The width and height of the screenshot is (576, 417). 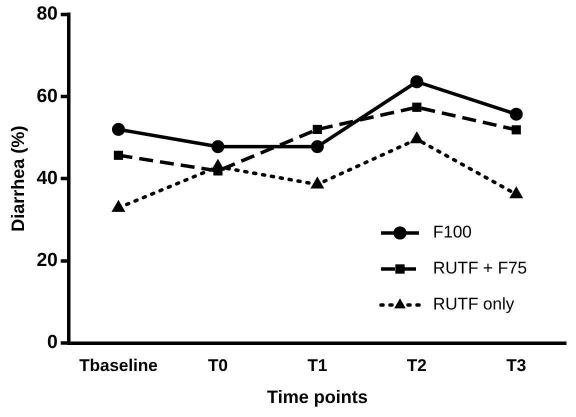 I want to click on y-tick-label: 40, so click(x=47, y=178).